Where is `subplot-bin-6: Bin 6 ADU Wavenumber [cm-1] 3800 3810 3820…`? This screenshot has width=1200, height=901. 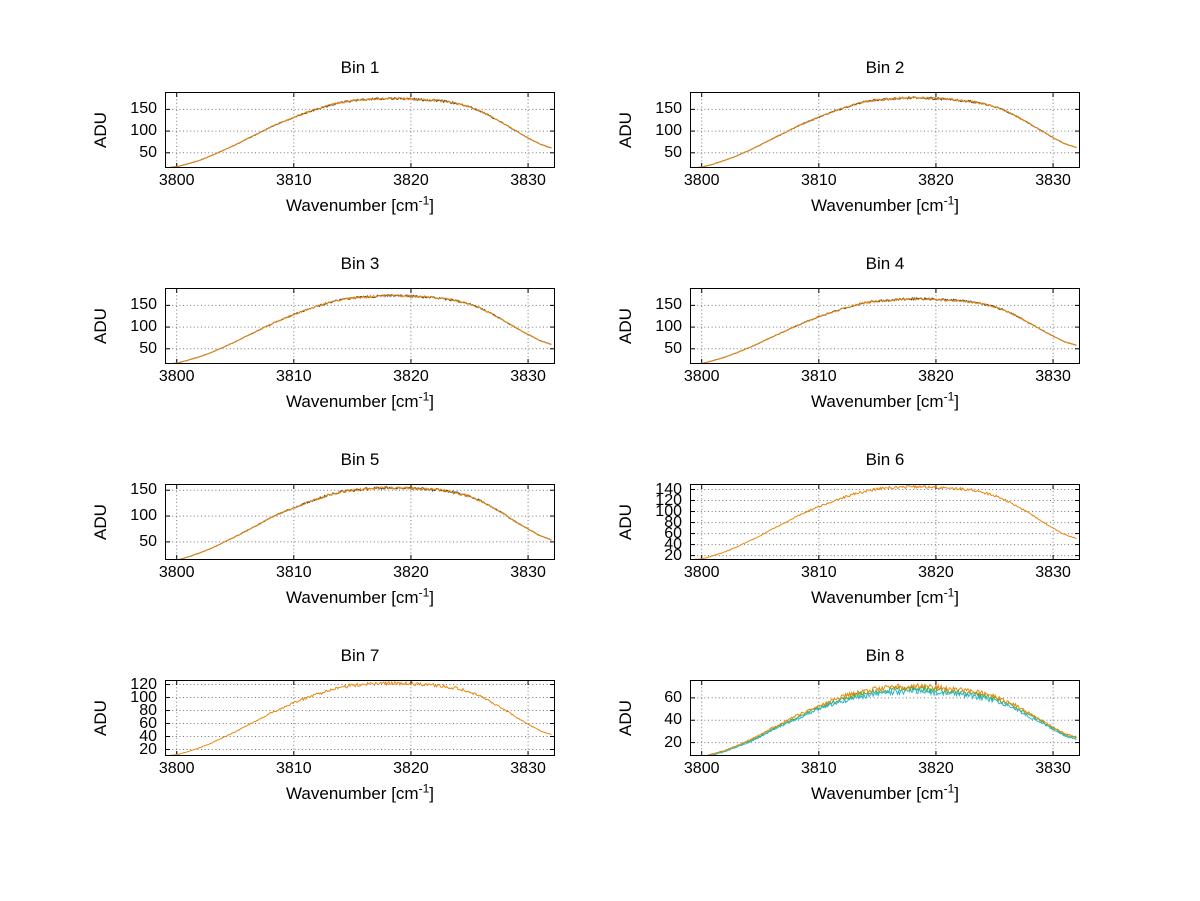
subplot-bin-6: Bin 6 ADU Wavenumber [cm-1] 3800 3810 3820… is located at coordinates (857, 540).